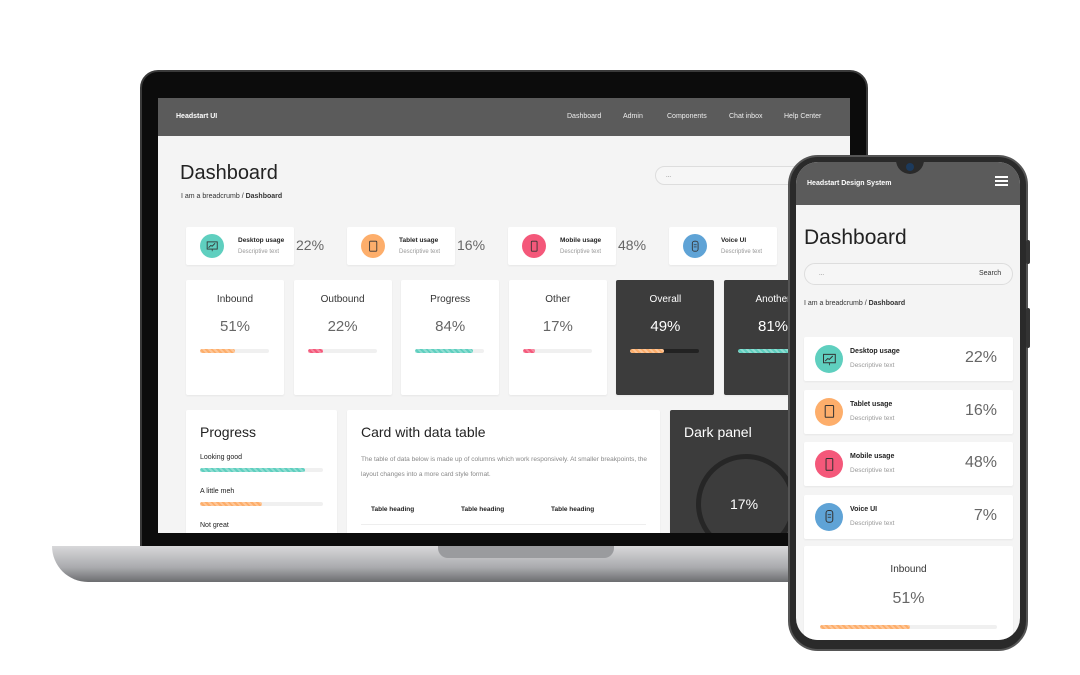 The width and height of the screenshot is (1080, 675). What do you see at coordinates (633, 116) in the screenshot?
I see `nav-admin: Admin` at bounding box center [633, 116].